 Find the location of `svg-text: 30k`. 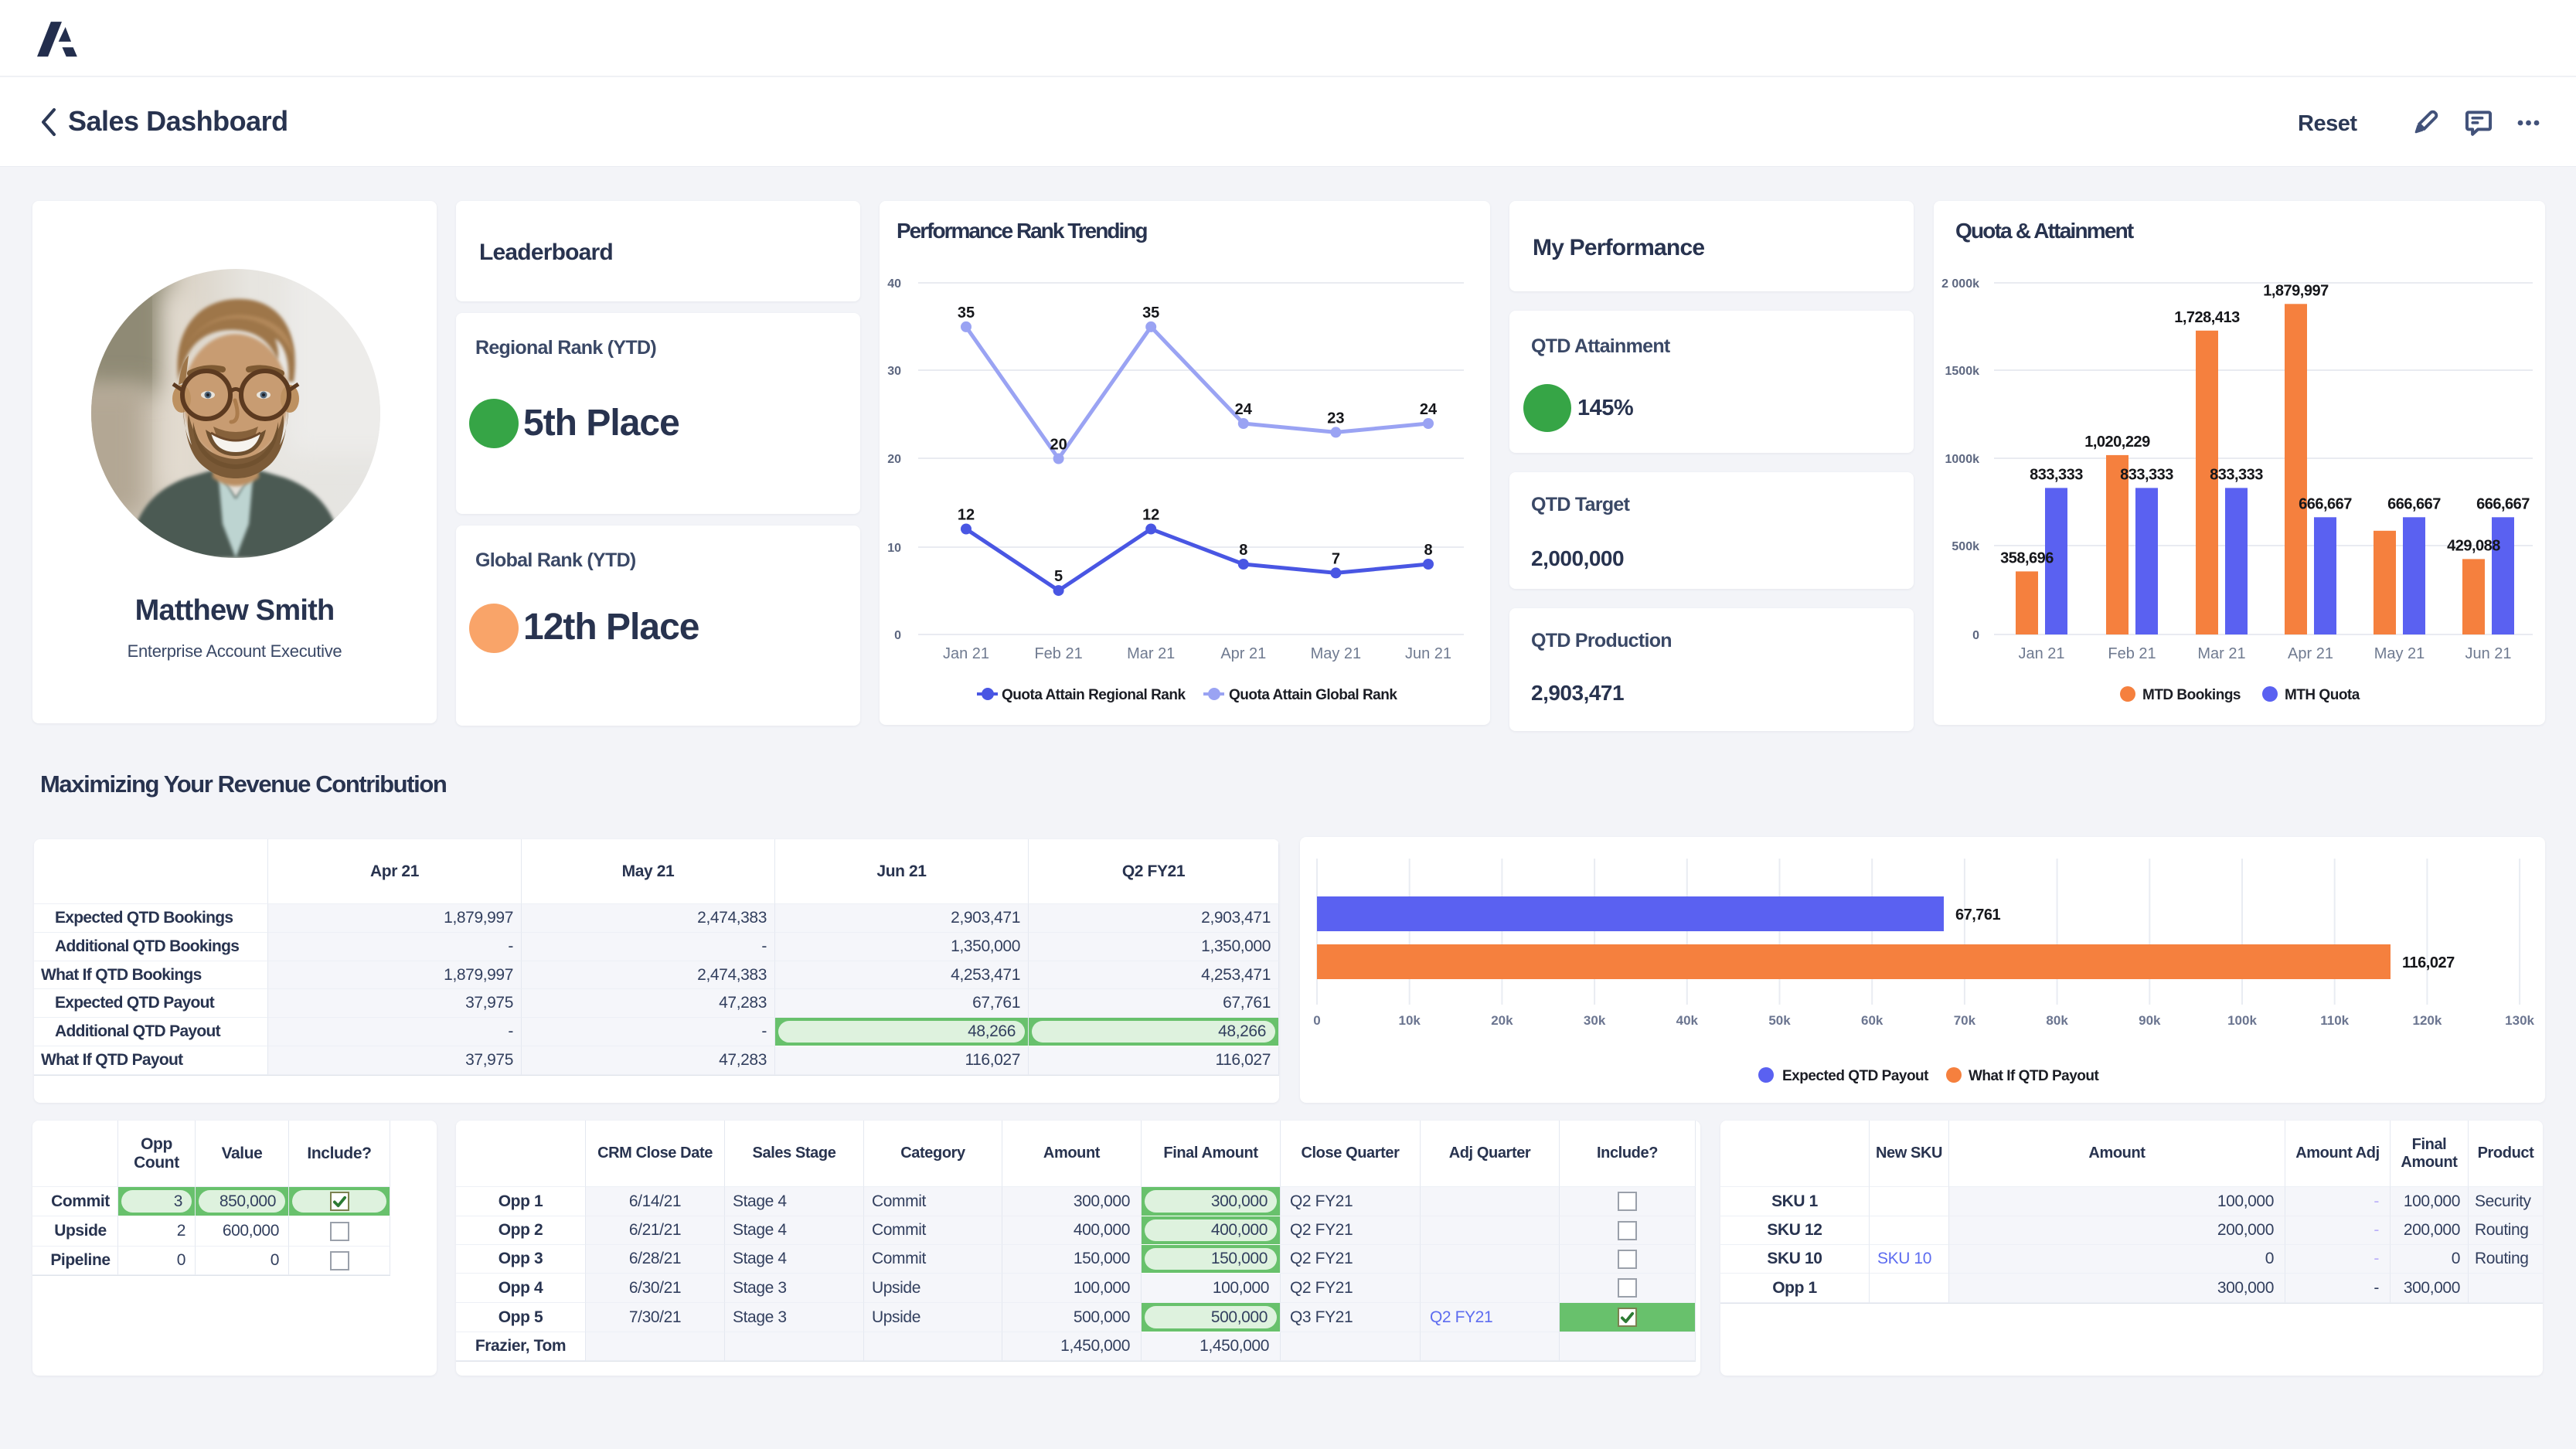

svg-text: 30k is located at coordinates (1595, 1020).